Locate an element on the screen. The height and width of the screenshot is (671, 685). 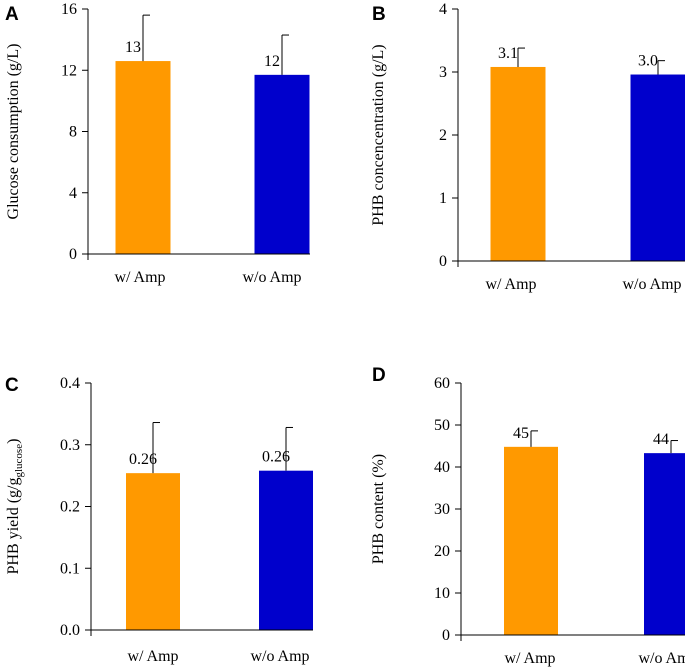
data-label-d-1: 45 is located at coordinates (521, 433).